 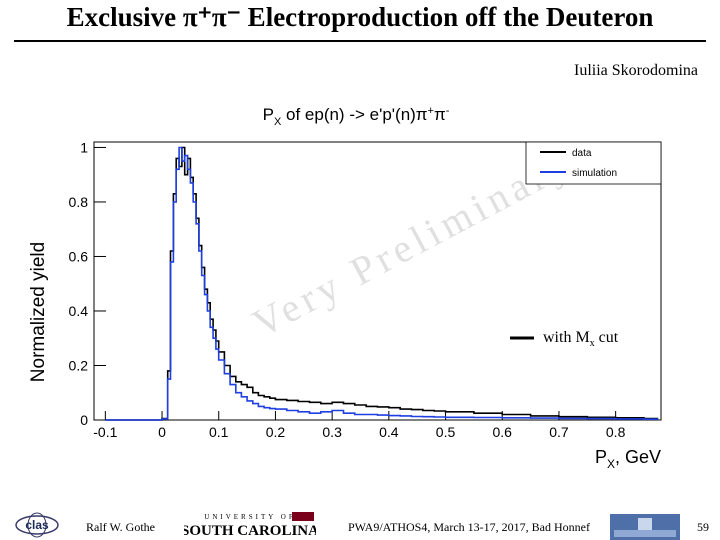 What do you see at coordinates (332, 432) in the screenshot?
I see `x-tick-label: 0.3` at bounding box center [332, 432].